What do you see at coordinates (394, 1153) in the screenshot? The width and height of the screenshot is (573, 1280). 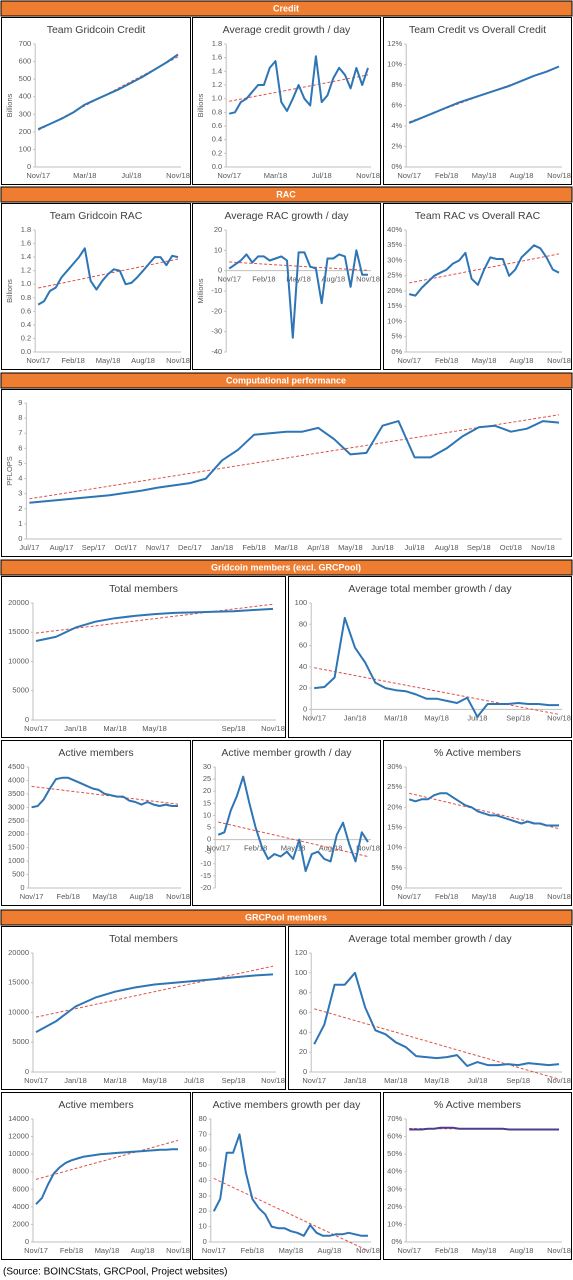 I see `y-tick-label: 50%` at bounding box center [394, 1153].